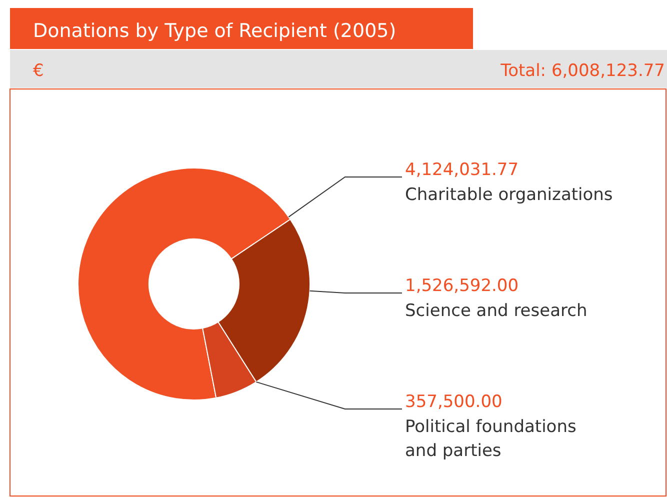 Image resolution: width=667 pixels, height=497 pixels. I want to click on chart-title: Donations by Type of Recipient (2005), so click(214, 31).